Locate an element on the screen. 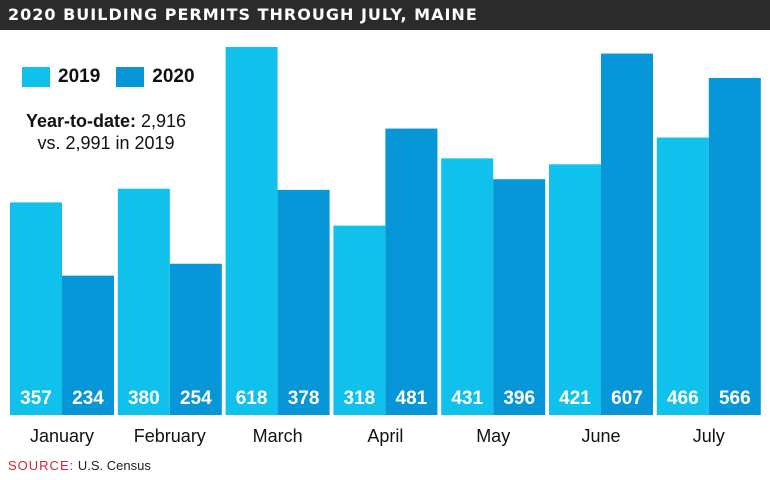 Image resolution: width=770 pixels, height=480 pixels. year-to-date-summary: Year-to-date: 2,916 vs. 2,991 in 2019 is located at coordinates (106, 132).